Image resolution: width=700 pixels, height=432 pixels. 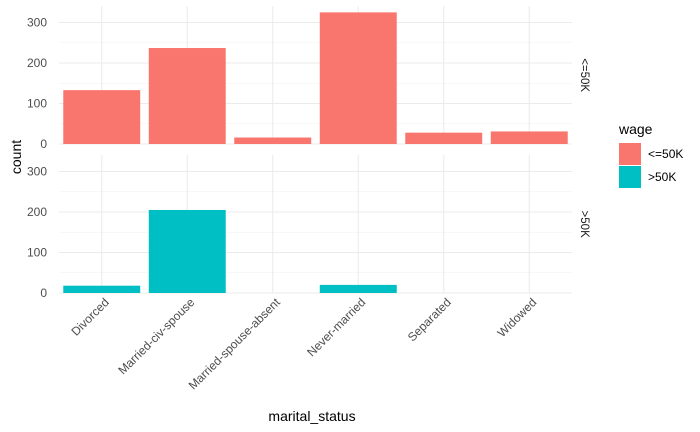 What do you see at coordinates (665, 154) in the screenshot?
I see `legend-label: <=50K` at bounding box center [665, 154].